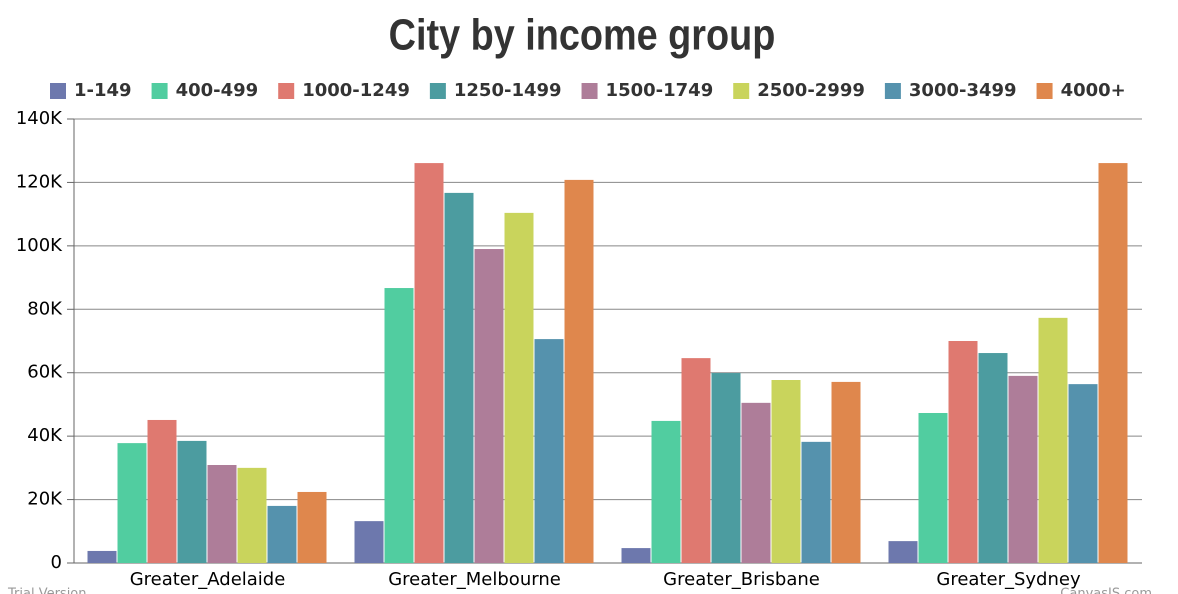 The width and height of the screenshot is (1178, 594). What do you see at coordinates (56, 562) in the screenshot?
I see `y-tick-label: 0` at bounding box center [56, 562].